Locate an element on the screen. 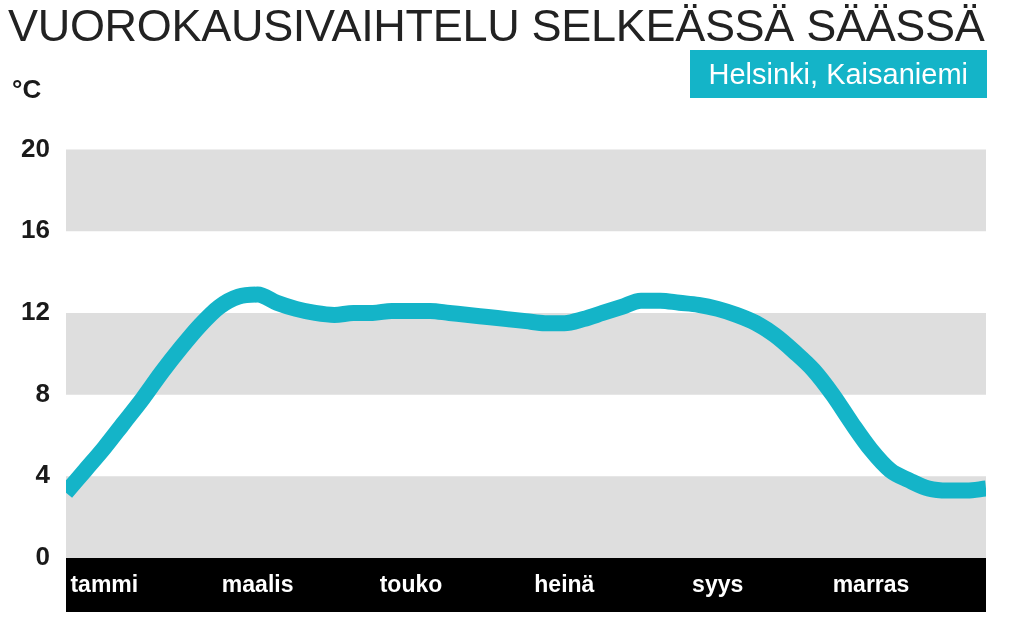 The width and height of the screenshot is (1014, 627). x-tick-label: tammi is located at coordinates (104, 584).